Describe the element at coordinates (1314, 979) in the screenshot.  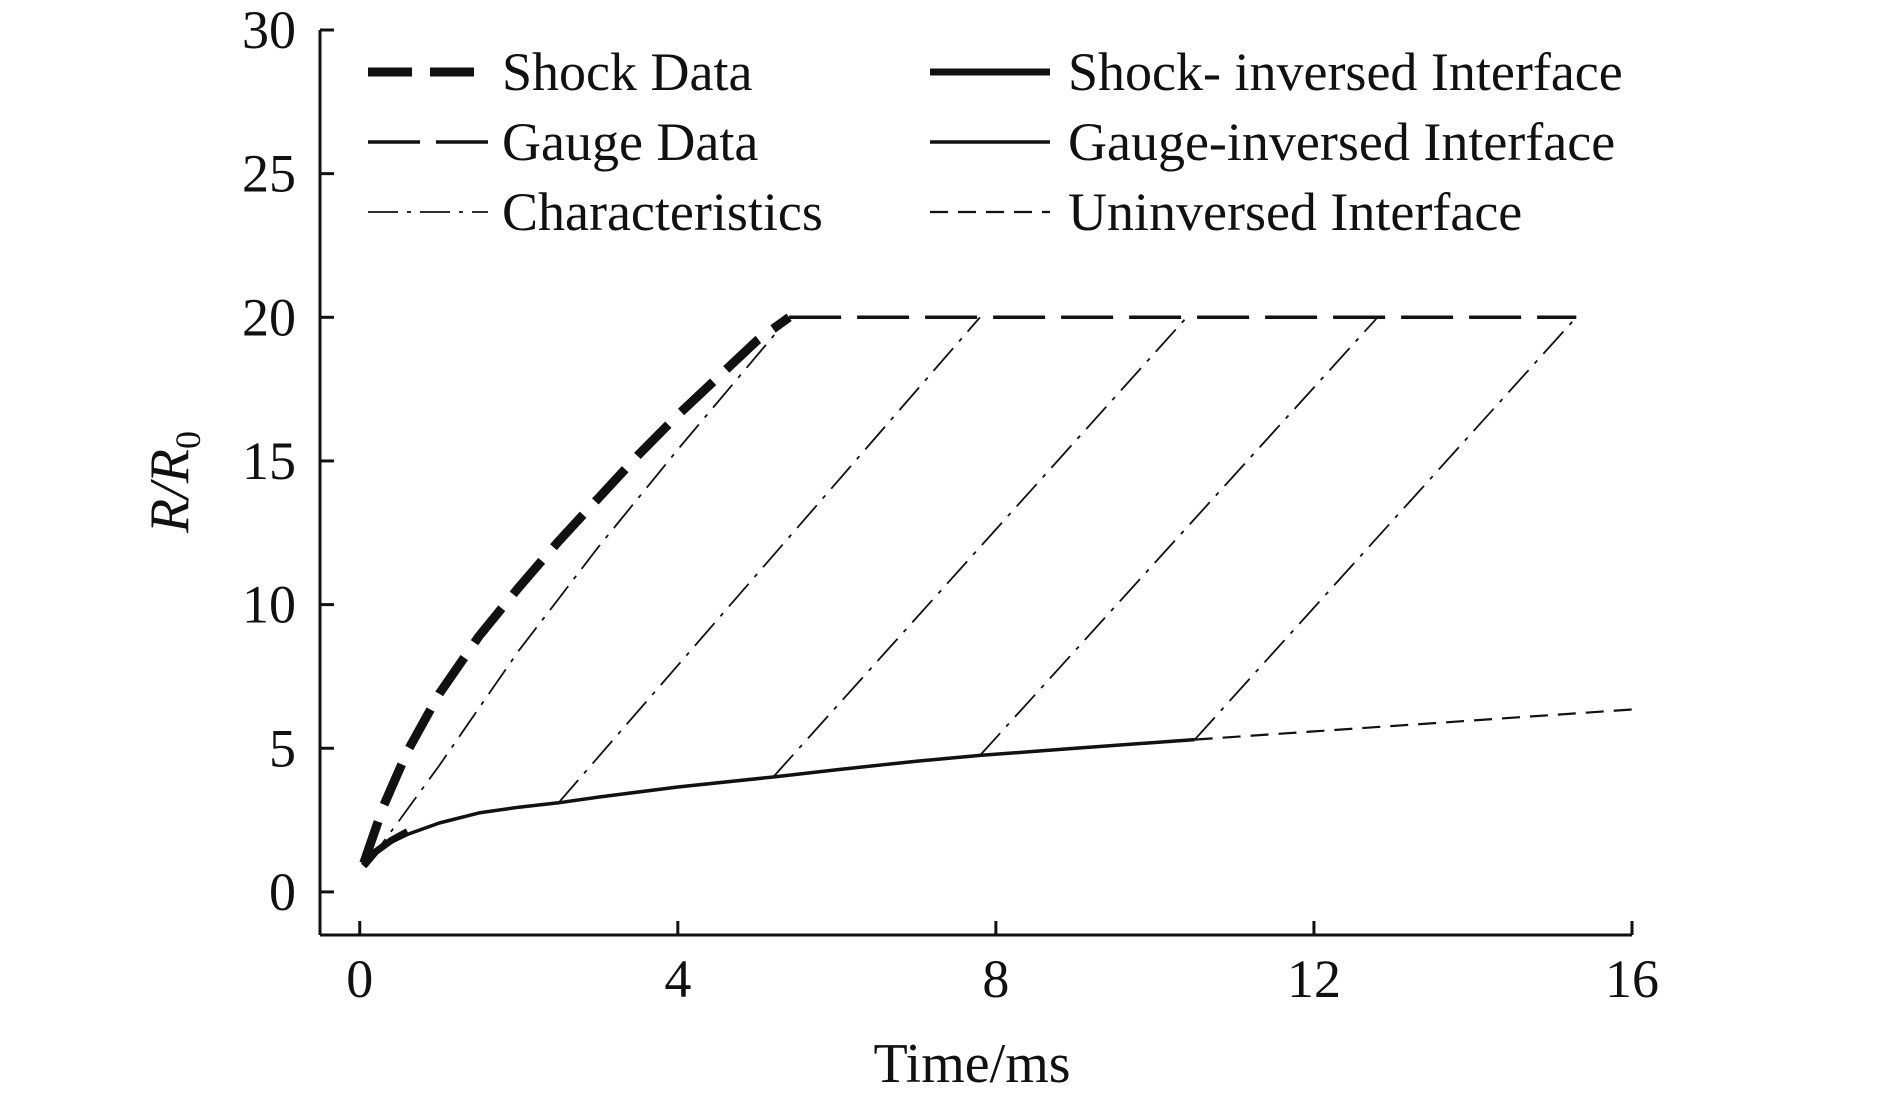
I see `x-tick-label: 12` at that location.